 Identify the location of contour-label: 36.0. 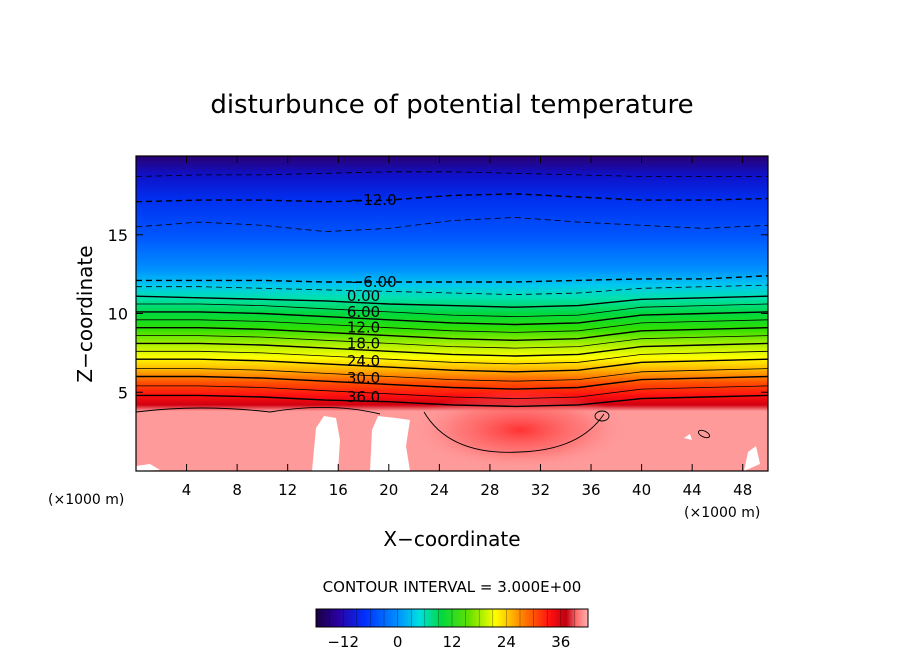
(363, 397).